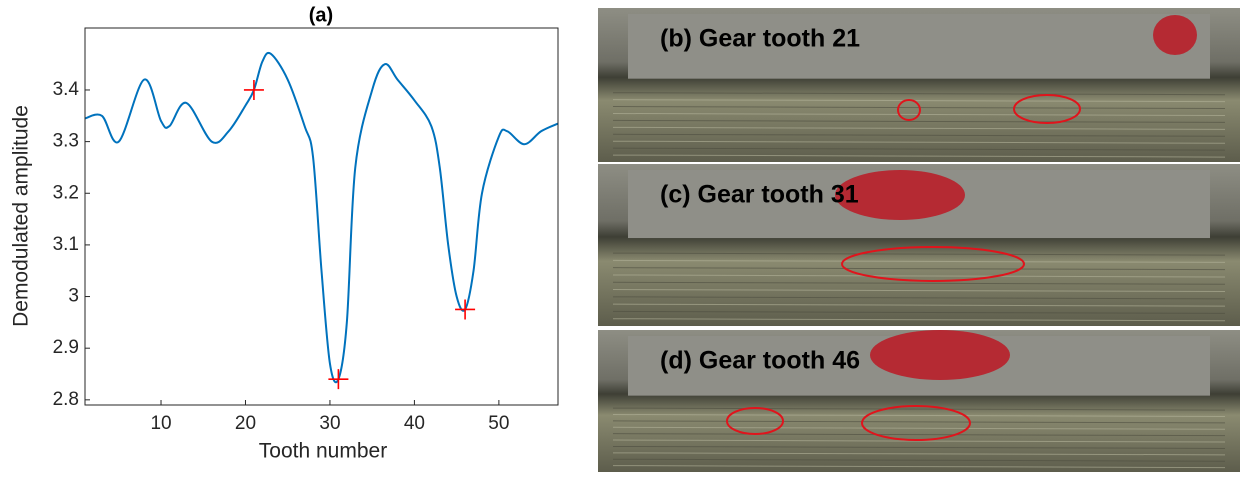 Image resolution: width=1240 pixels, height=477 pixels. I want to click on y-tick-label: 3.2, so click(66, 192).